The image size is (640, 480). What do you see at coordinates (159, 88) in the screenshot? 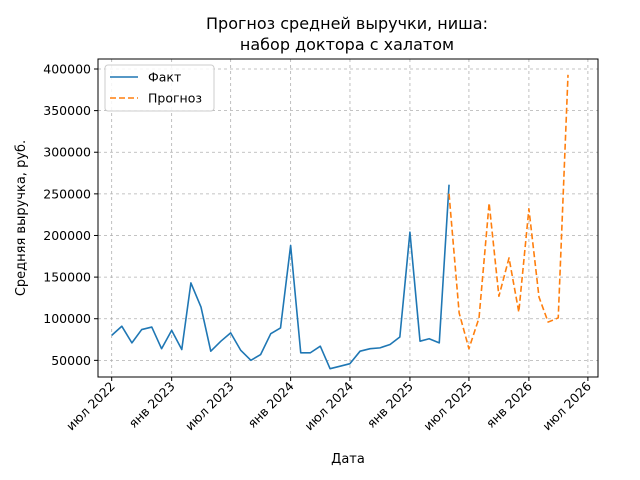
I see `legend: Факт Прогноз` at bounding box center [159, 88].